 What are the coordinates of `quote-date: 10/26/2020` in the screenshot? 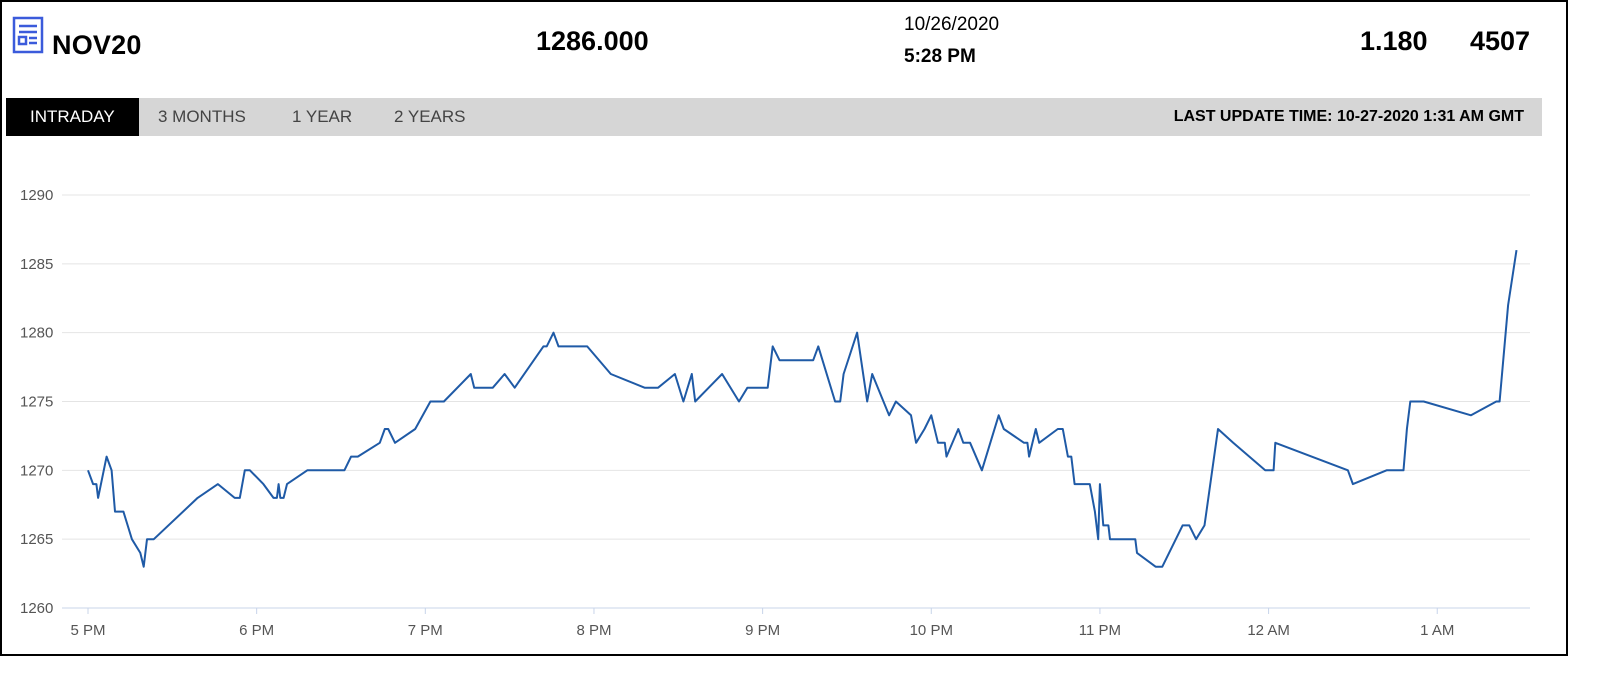 It's located at (952, 24).